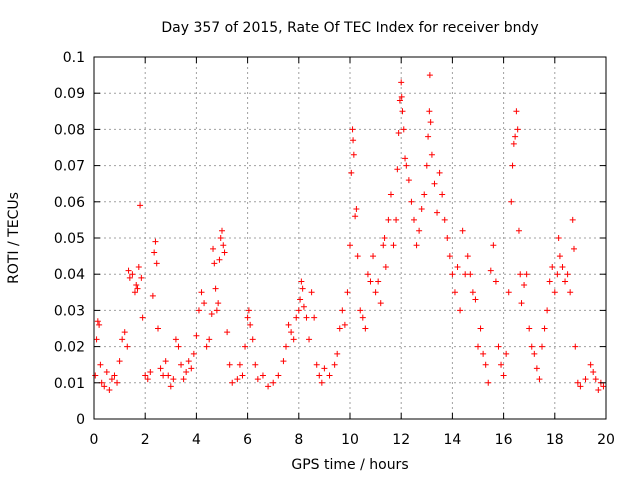 The height and width of the screenshot is (480, 640). What do you see at coordinates (606, 440) in the screenshot?
I see `x-tick-label: 20` at bounding box center [606, 440].